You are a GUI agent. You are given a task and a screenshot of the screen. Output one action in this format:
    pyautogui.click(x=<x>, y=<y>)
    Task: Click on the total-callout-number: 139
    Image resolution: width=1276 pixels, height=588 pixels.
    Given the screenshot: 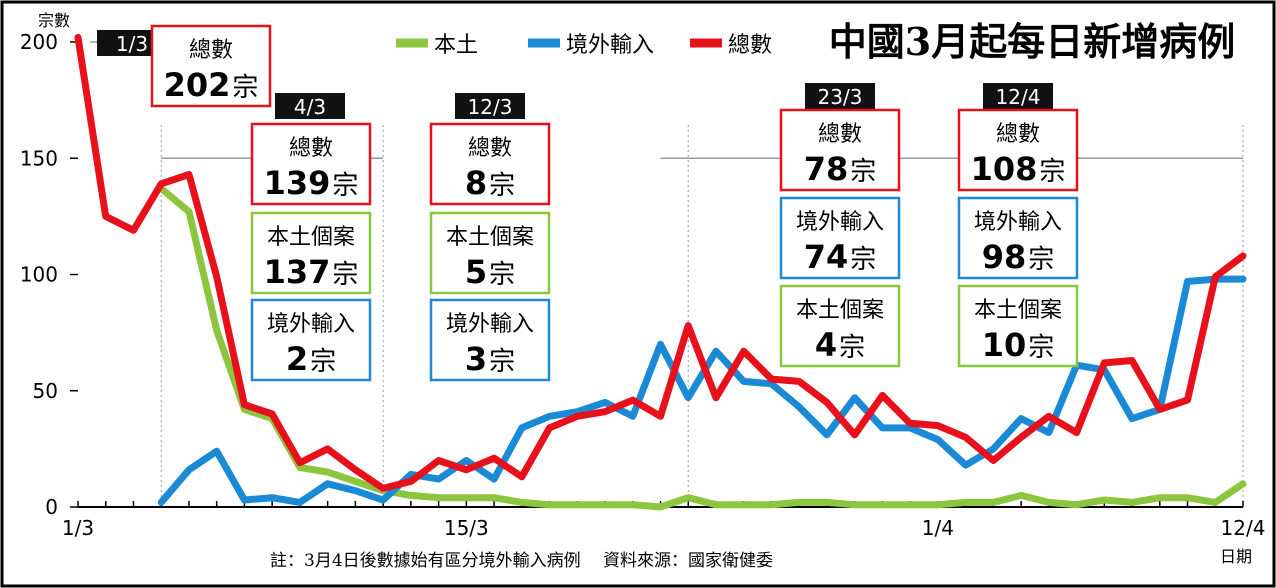 What is the action you would take?
    pyautogui.click(x=297, y=183)
    